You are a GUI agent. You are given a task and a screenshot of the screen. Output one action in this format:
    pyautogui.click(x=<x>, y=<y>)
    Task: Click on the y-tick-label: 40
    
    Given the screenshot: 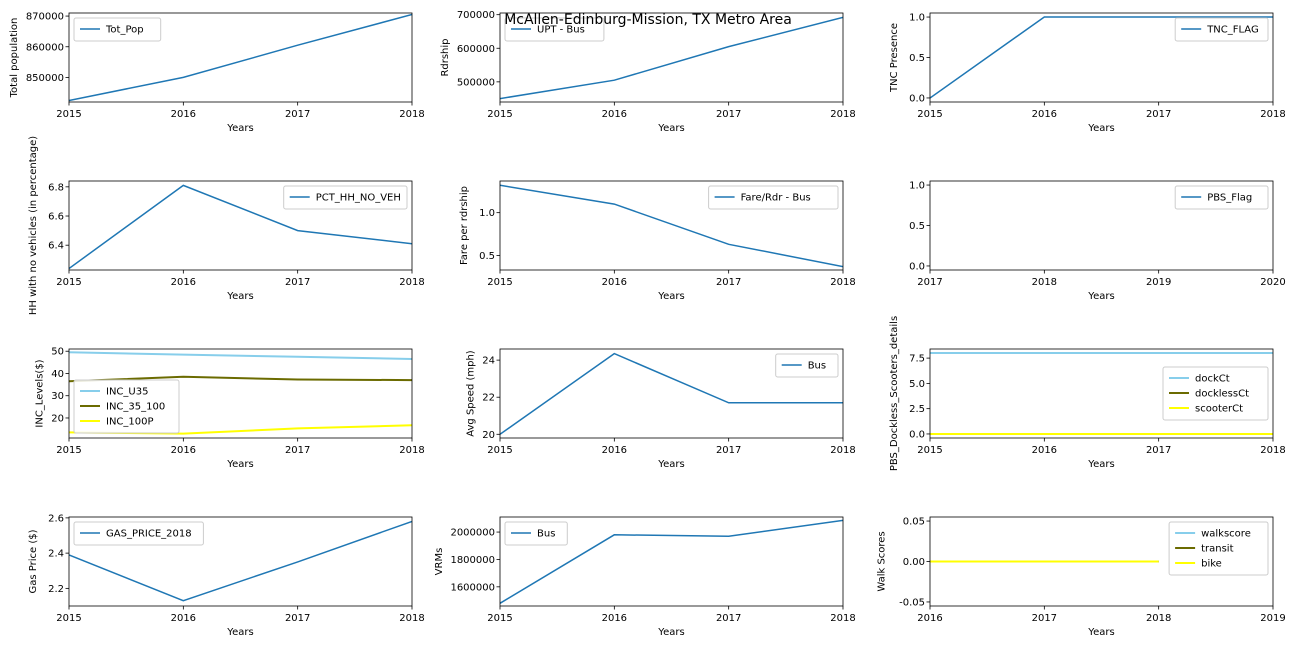 What is the action you would take?
    pyautogui.click(x=57, y=374)
    